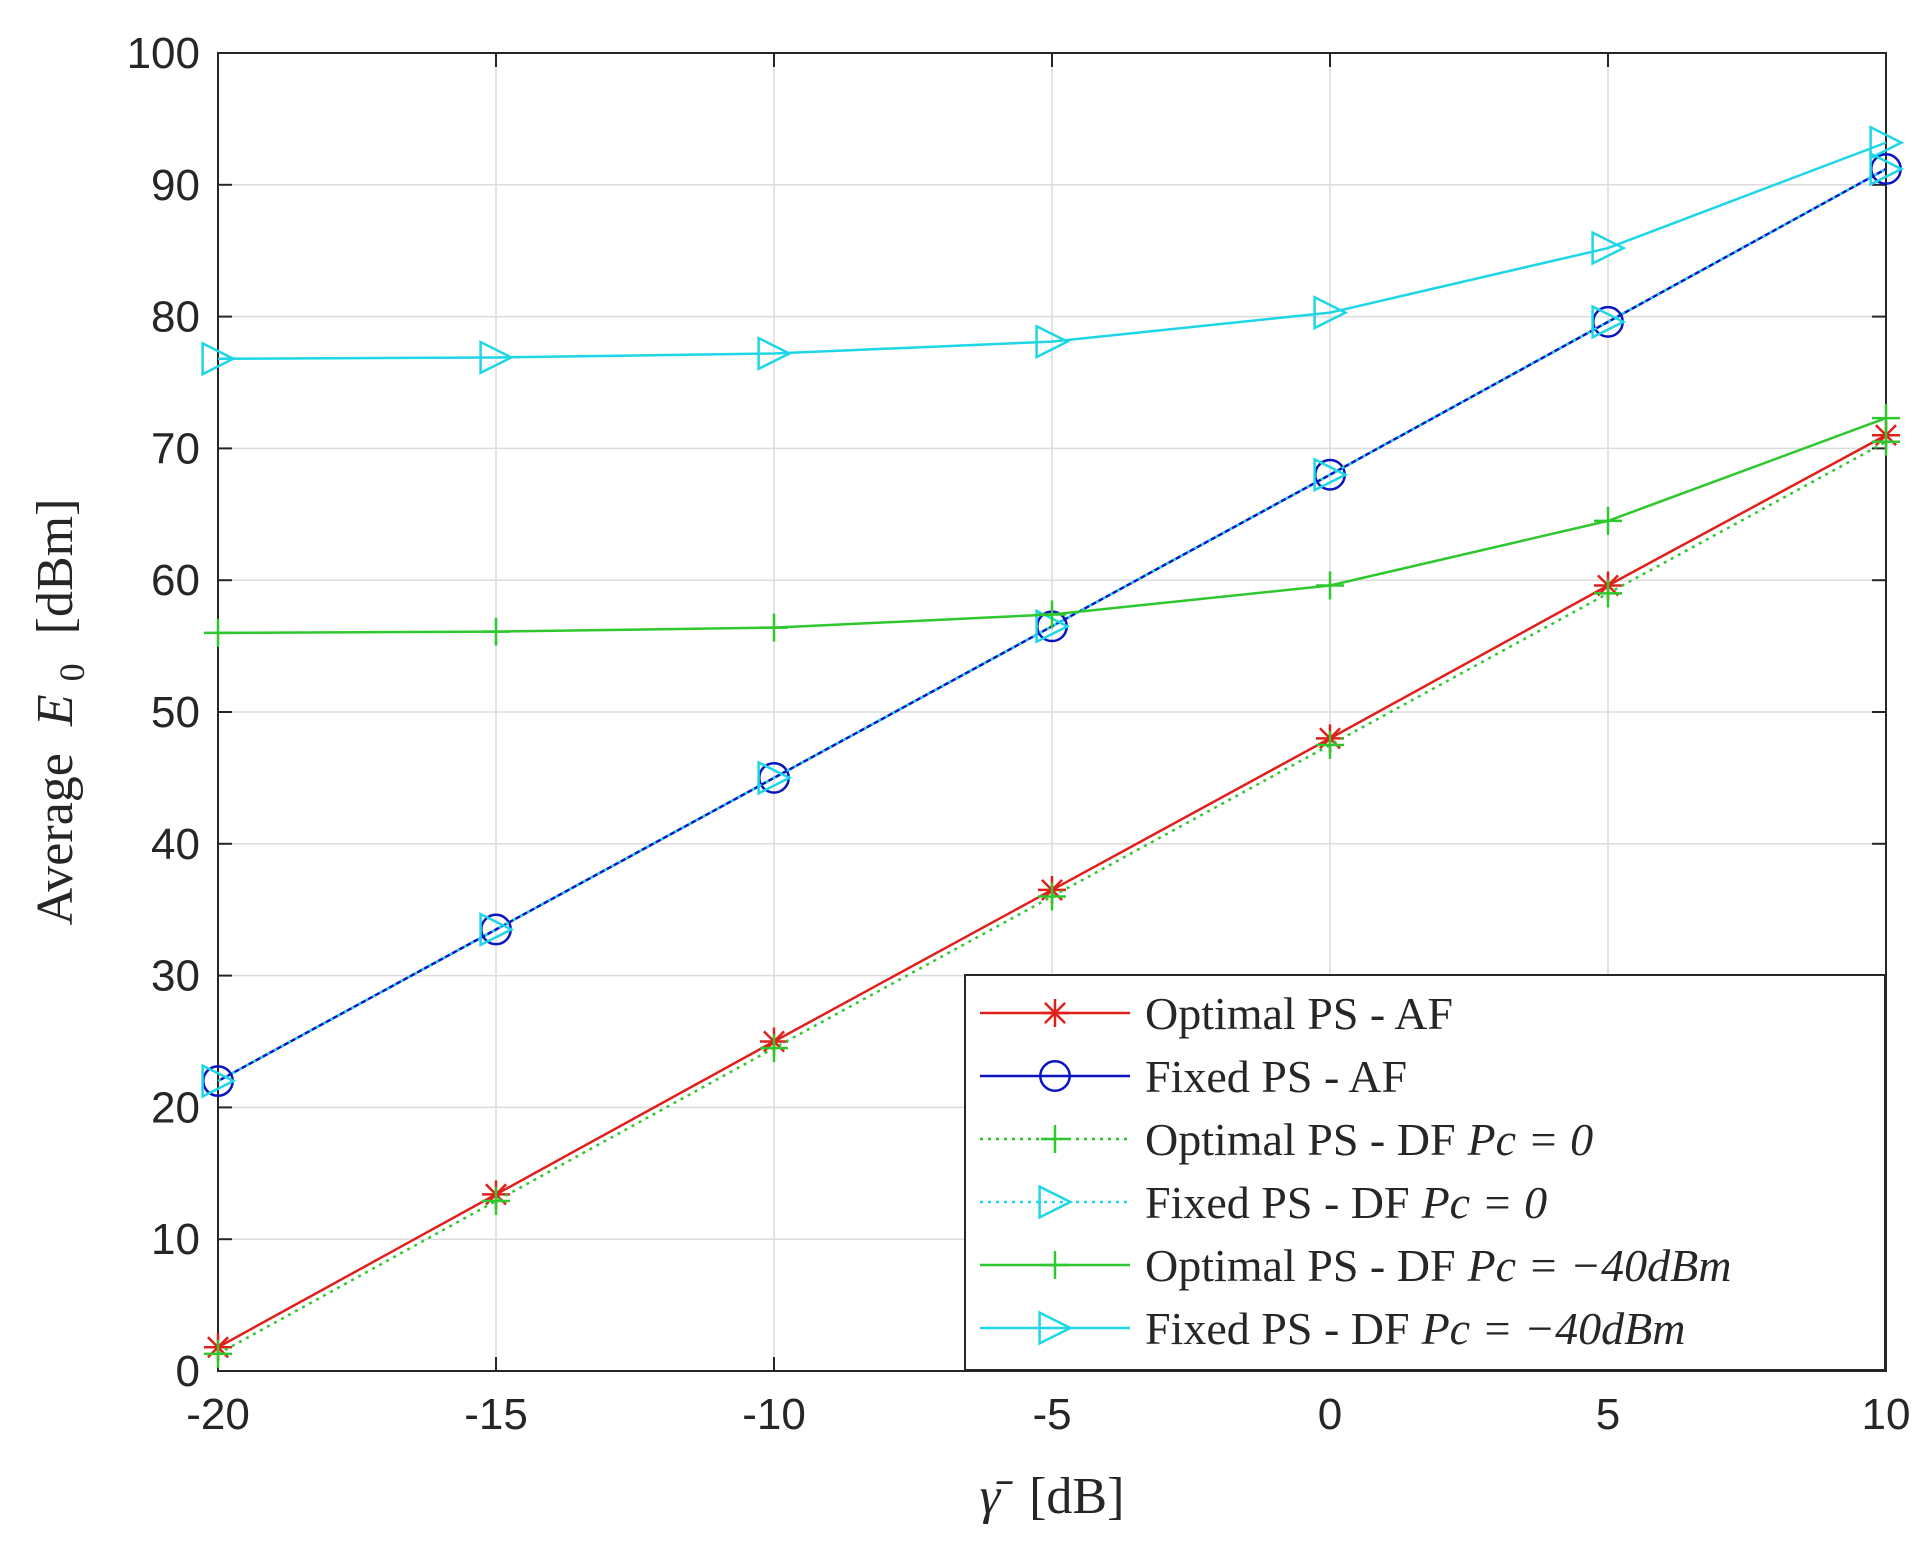  Describe the element at coordinates (175, 712) in the screenshot. I see `y-tick-label: 50` at that location.